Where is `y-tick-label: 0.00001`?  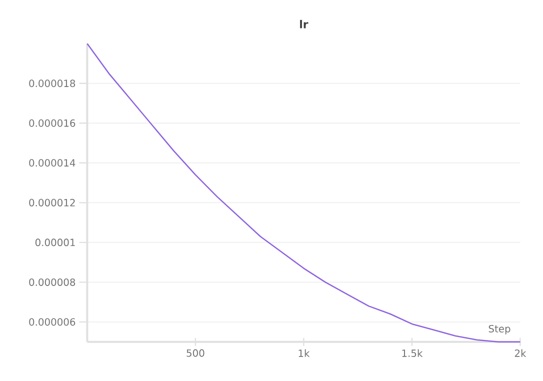 y-tick-label: 0.00001 is located at coordinates (55, 242).